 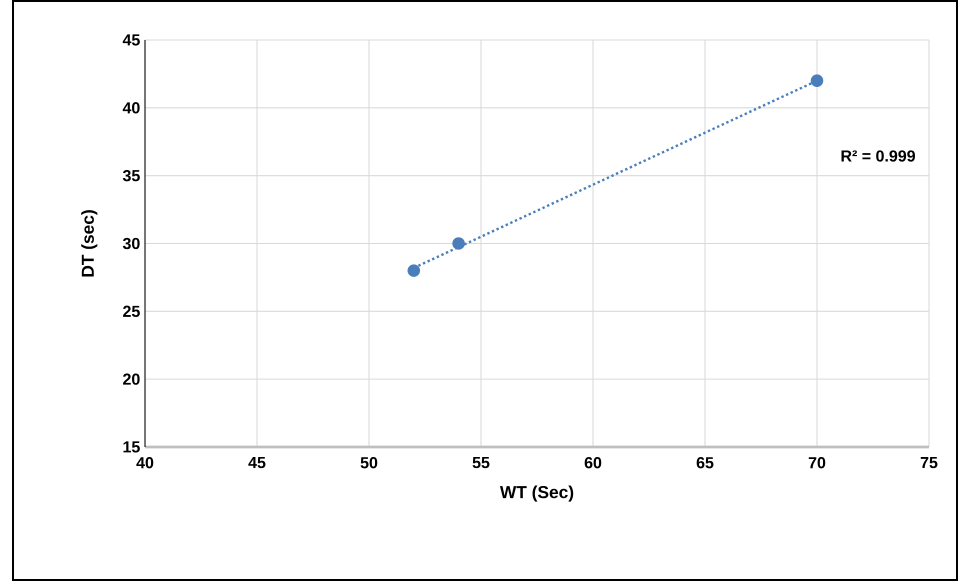 I want to click on x-tick-label: 50, so click(x=369, y=462).